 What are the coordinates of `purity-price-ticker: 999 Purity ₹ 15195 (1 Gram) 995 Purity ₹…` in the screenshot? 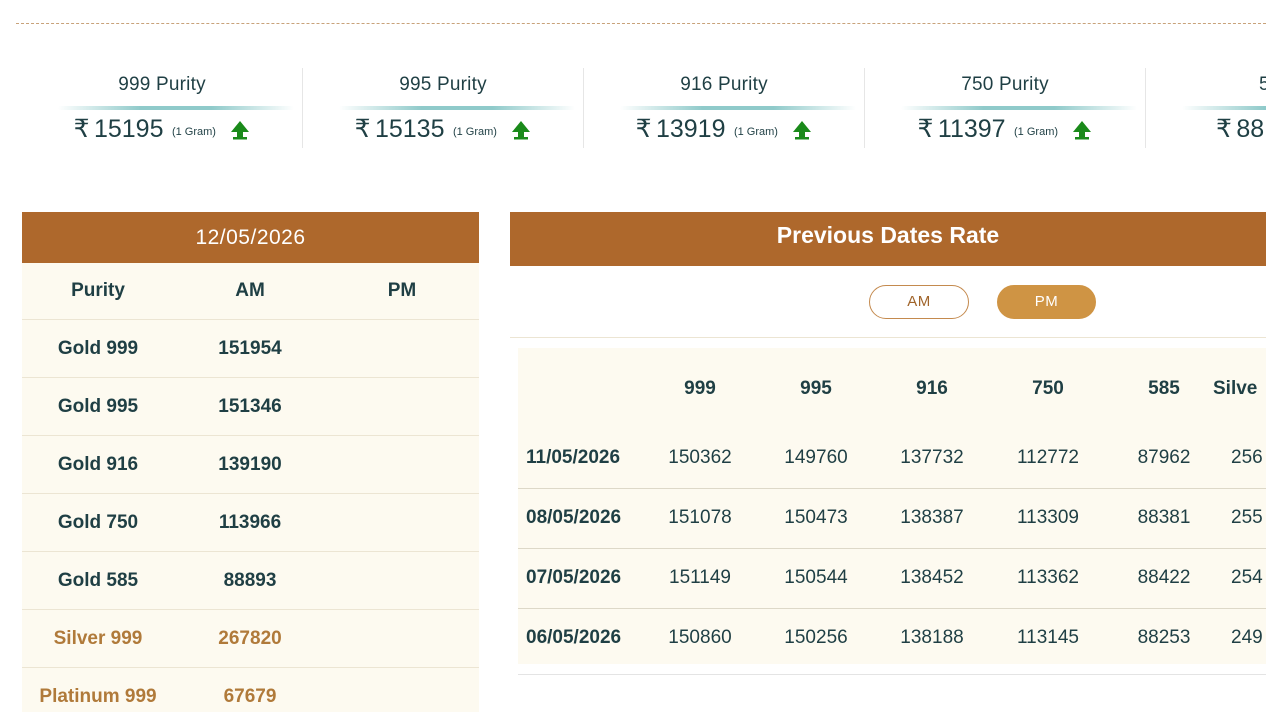 It's located at (644, 110).